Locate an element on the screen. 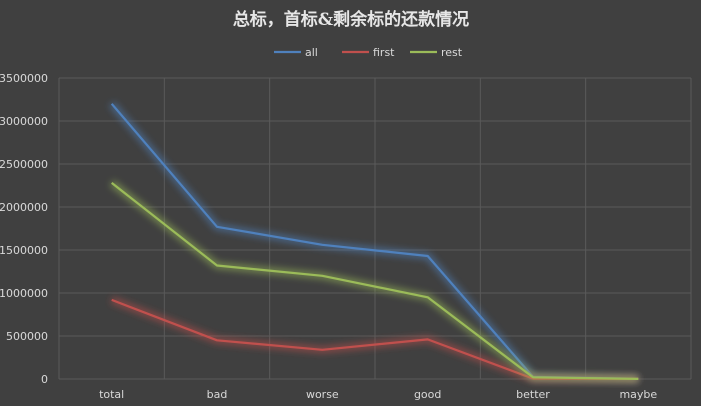 Image resolution: width=701 pixels, height=406 pixels. y-tick-label: 1000000 is located at coordinates (24, 293).